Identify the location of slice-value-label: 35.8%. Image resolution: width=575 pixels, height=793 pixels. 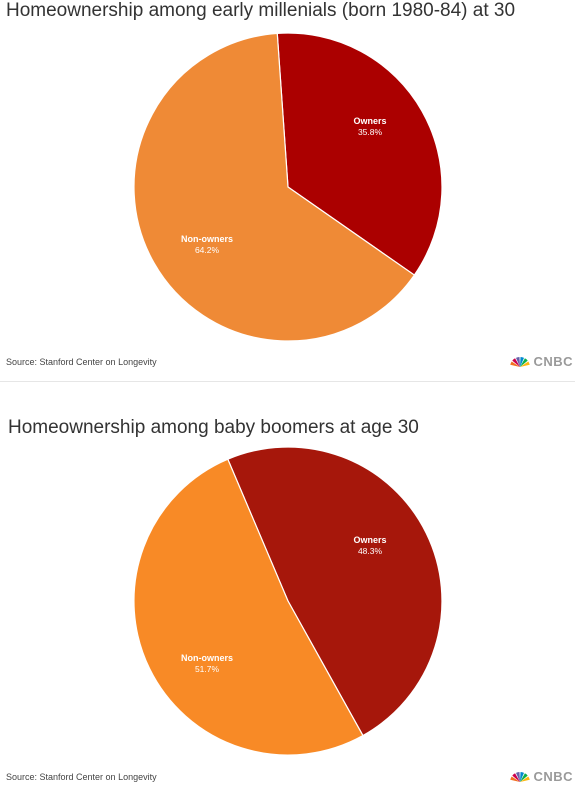
(370, 132).